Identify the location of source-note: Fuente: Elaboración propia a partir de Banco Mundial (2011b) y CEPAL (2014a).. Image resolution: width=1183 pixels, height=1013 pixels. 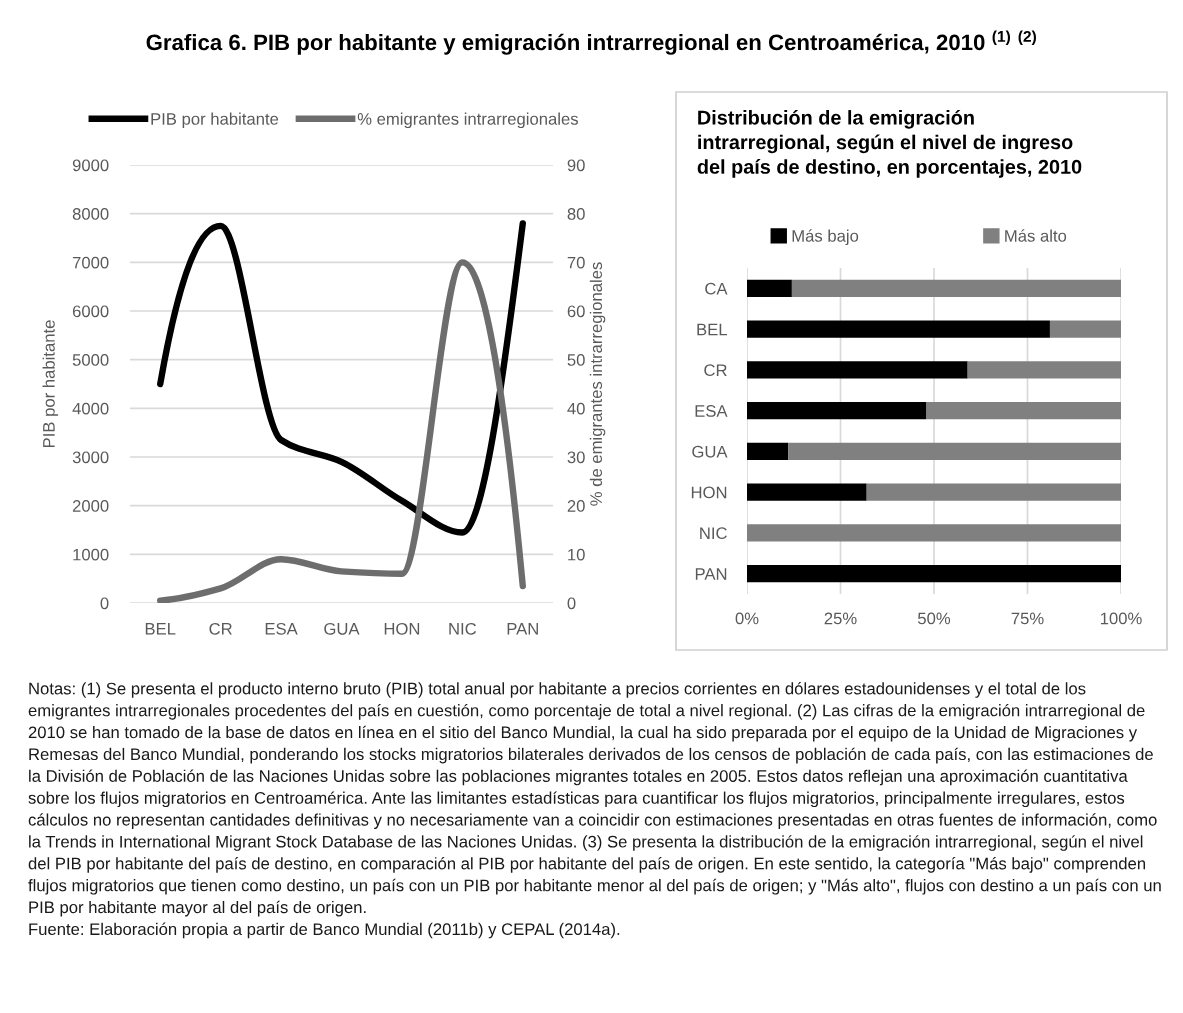
(324, 930).